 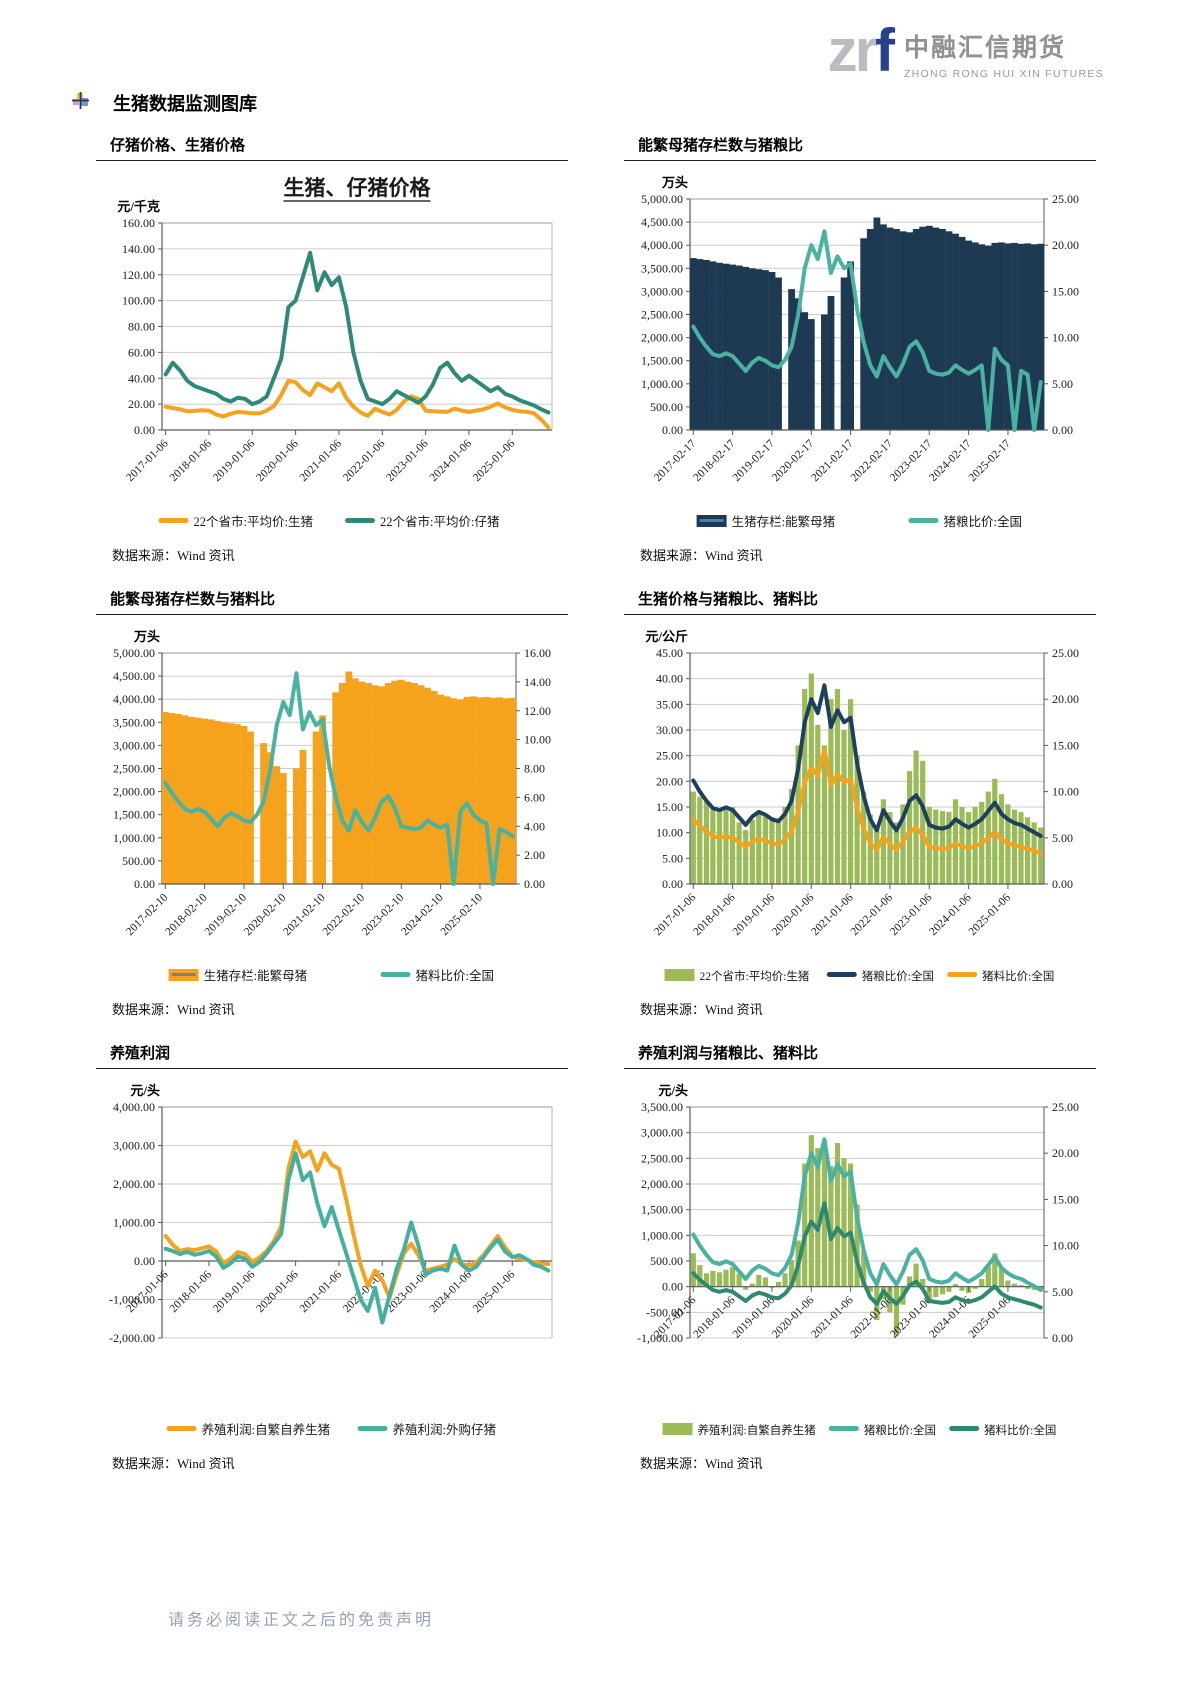 What do you see at coordinates (755, 976) in the screenshot?
I see `svg-text: 22个省市:平均价:生猪` at bounding box center [755, 976].